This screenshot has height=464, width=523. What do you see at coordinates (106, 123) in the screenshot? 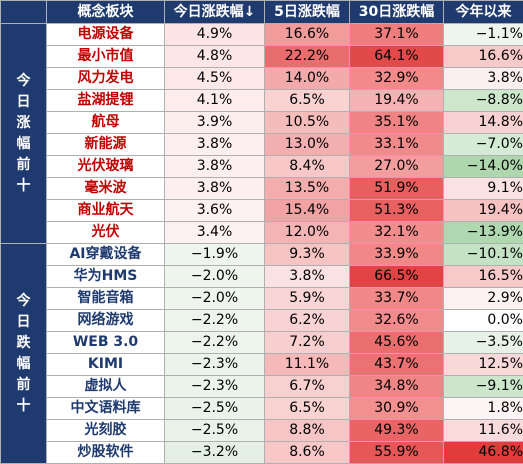
I see `sector-name: 航母` at bounding box center [106, 123].